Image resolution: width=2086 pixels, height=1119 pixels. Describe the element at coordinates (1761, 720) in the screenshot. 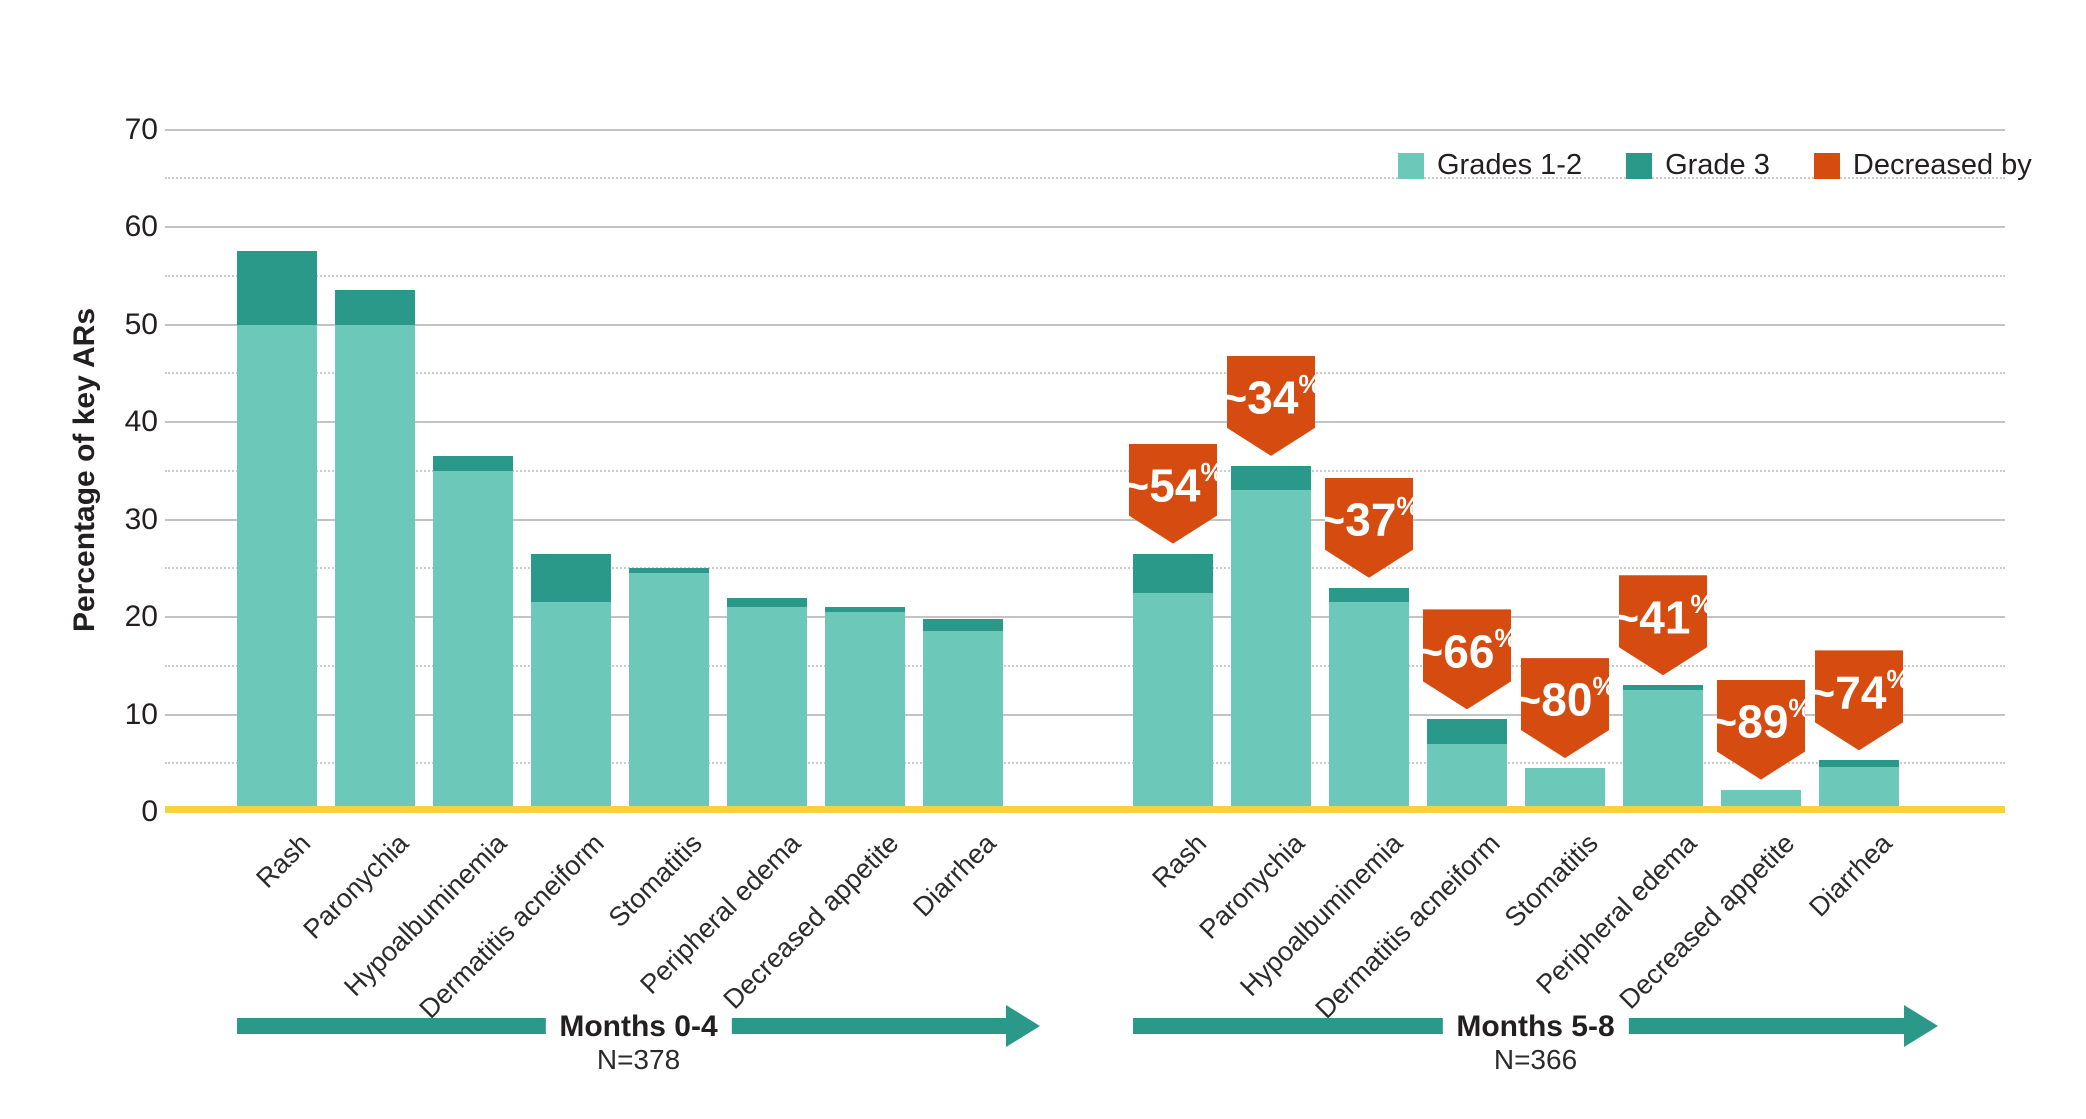

I see `badge-value: ~89%` at that location.